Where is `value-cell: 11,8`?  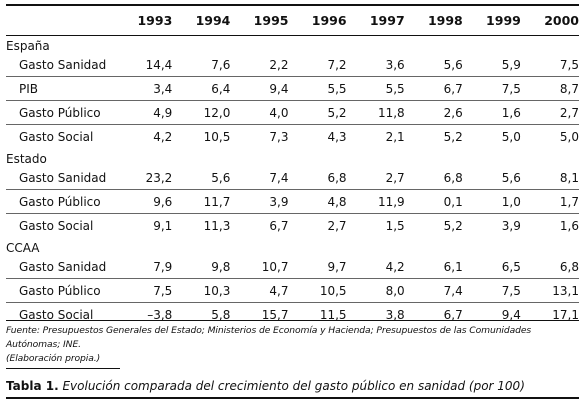 value-cell: 11,8 is located at coordinates (375, 112).